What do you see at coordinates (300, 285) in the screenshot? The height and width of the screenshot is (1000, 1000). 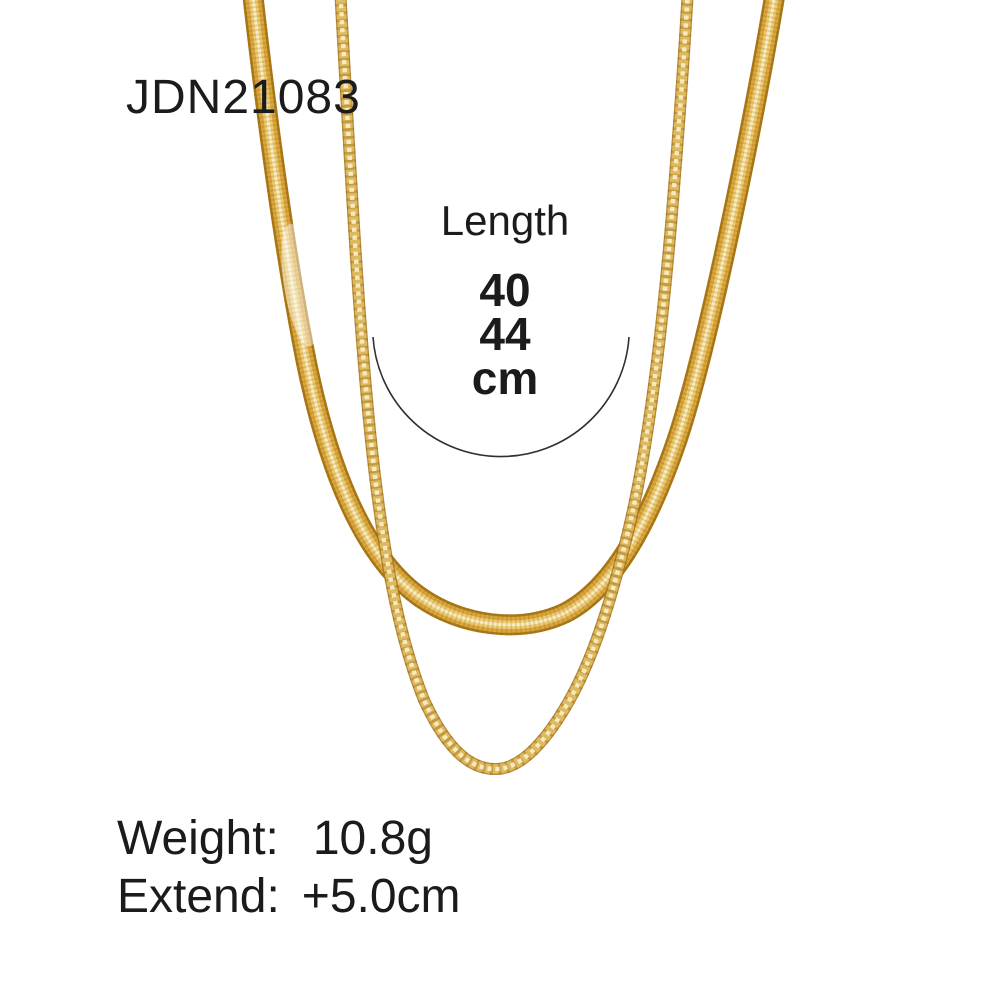 I see `glare-highlight` at bounding box center [300, 285].